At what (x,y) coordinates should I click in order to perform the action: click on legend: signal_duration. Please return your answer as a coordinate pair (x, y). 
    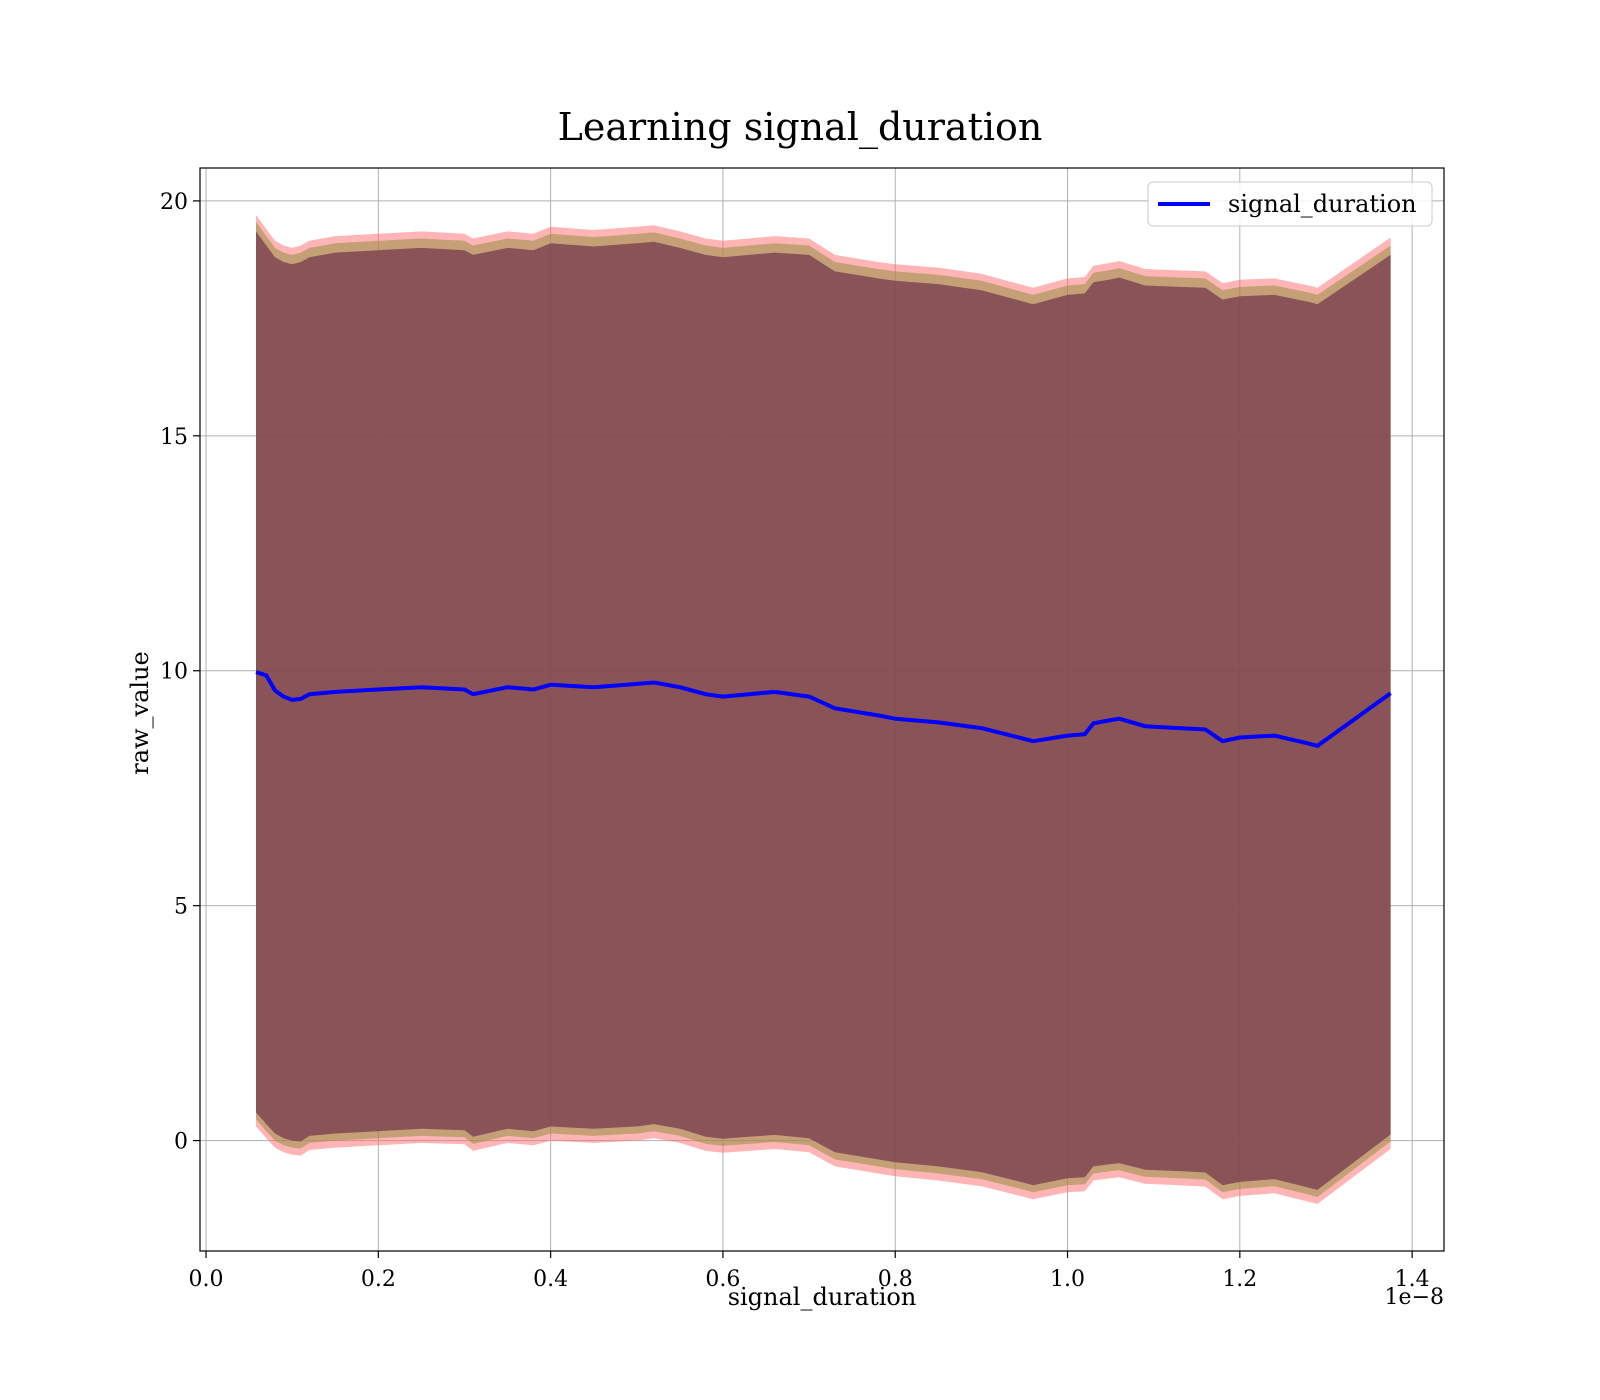
    Looking at the image, I should click on (1290, 204).